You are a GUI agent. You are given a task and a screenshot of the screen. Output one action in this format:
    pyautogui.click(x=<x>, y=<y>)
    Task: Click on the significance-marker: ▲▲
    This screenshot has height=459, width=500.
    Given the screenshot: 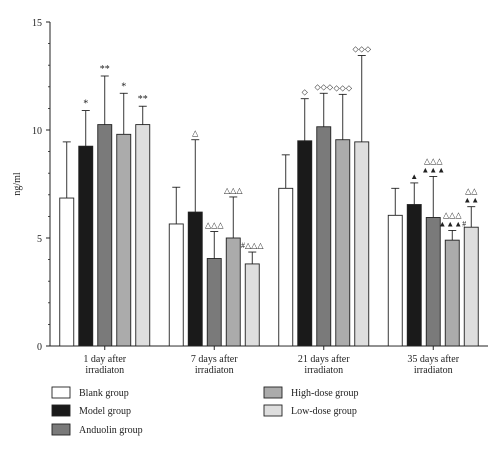 What is the action you would take?
    pyautogui.click(x=471, y=200)
    